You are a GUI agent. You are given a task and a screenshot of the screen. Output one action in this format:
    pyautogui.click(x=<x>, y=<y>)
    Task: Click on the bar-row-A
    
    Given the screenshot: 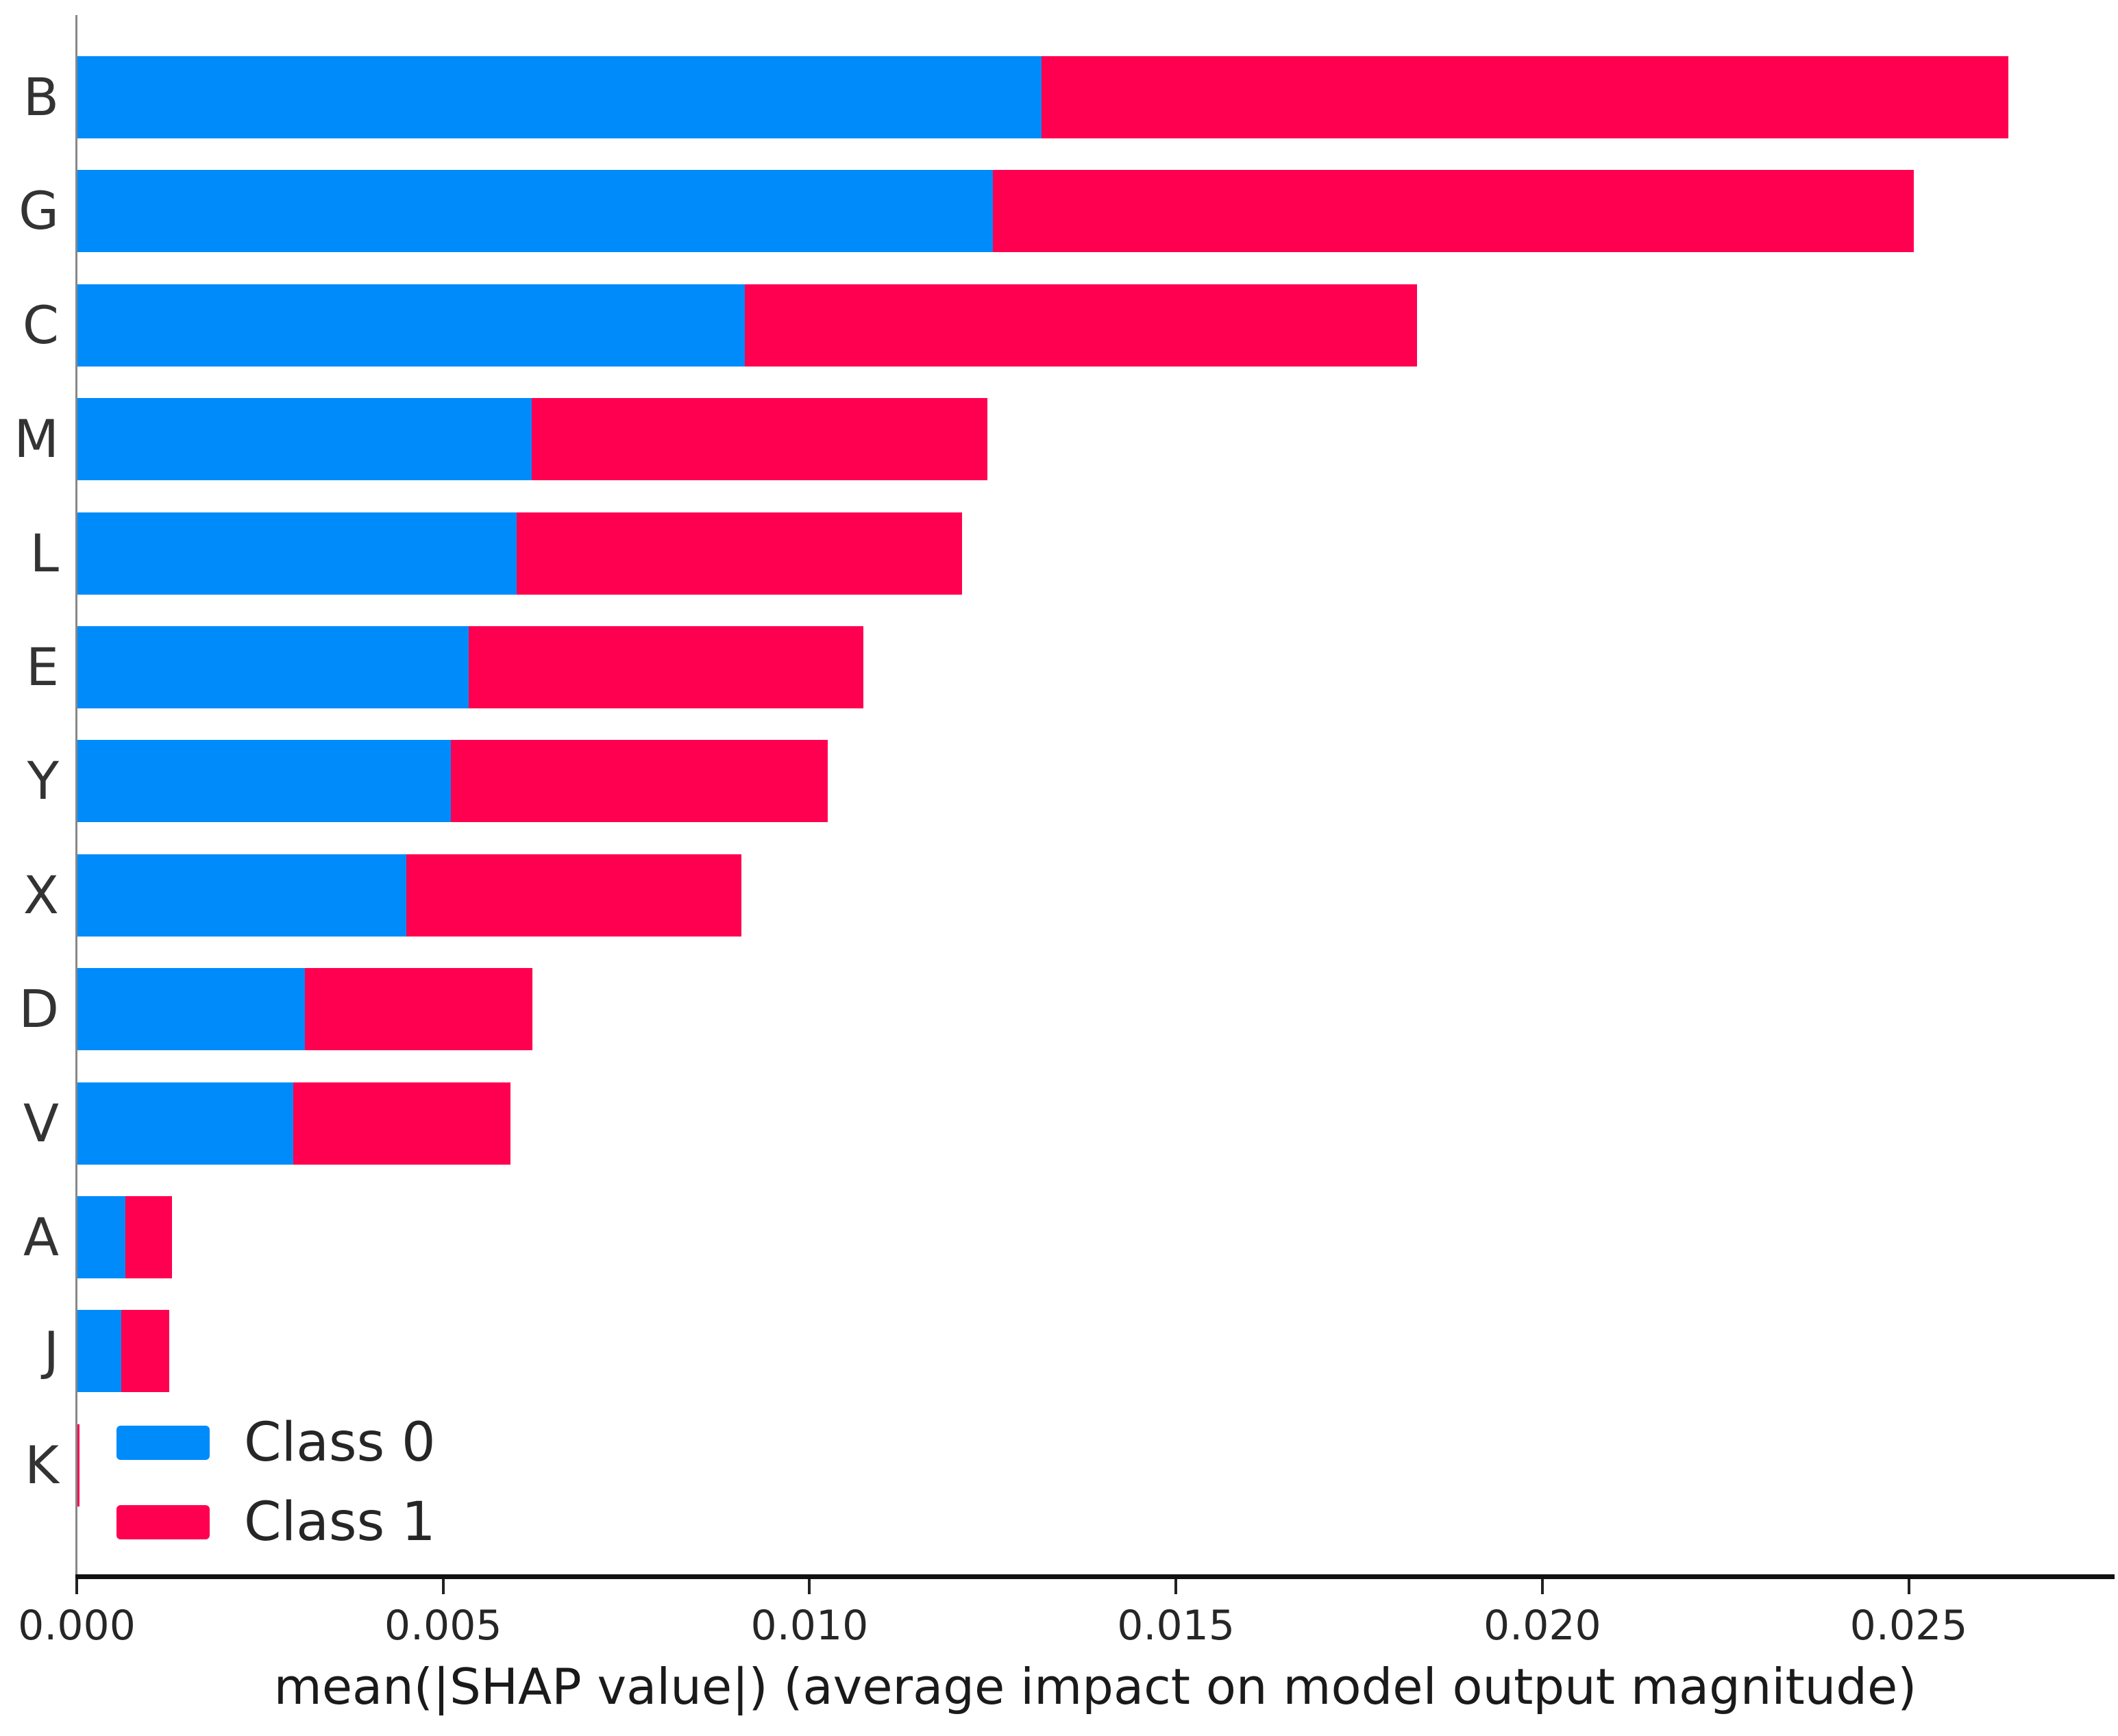 What is the action you would take?
    pyautogui.click(x=124, y=1237)
    